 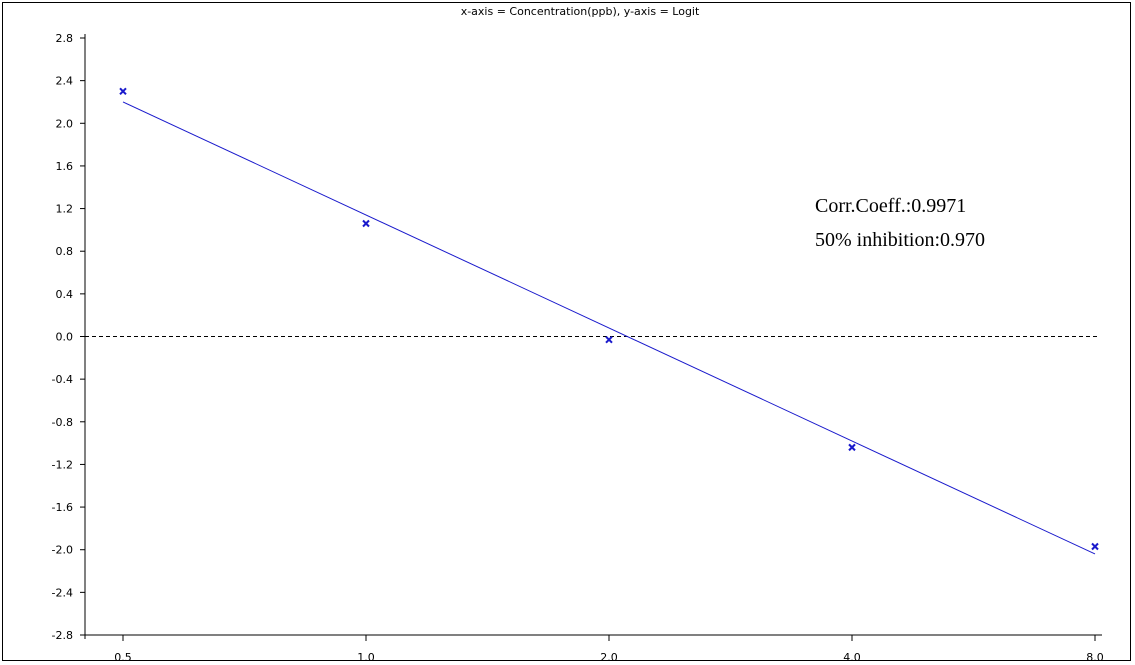 What do you see at coordinates (65, 123) in the screenshot?
I see `y-tick-label: 2.0` at bounding box center [65, 123].